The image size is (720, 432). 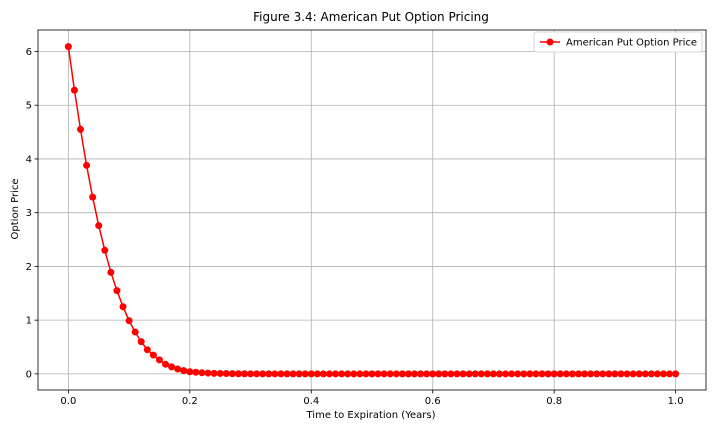 What do you see at coordinates (29, 159) in the screenshot?
I see `y-tick-label: 4` at bounding box center [29, 159].